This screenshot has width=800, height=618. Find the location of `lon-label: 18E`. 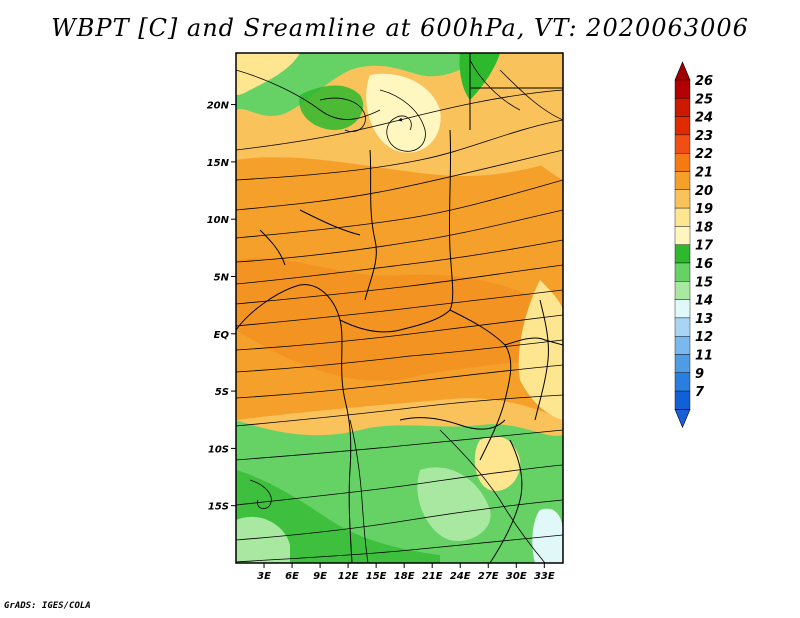

lon-label: 18E is located at coordinates (404, 576).